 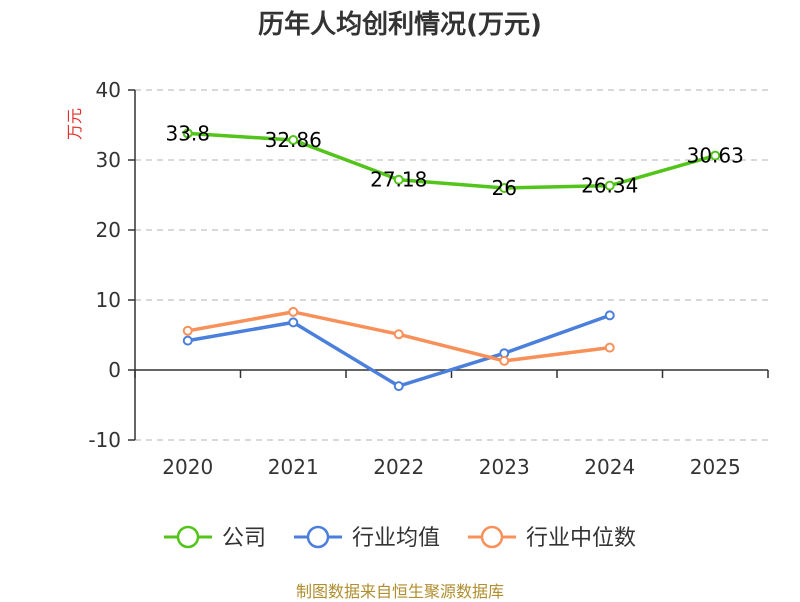 I want to click on data-label: 33.8, so click(x=187, y=133).